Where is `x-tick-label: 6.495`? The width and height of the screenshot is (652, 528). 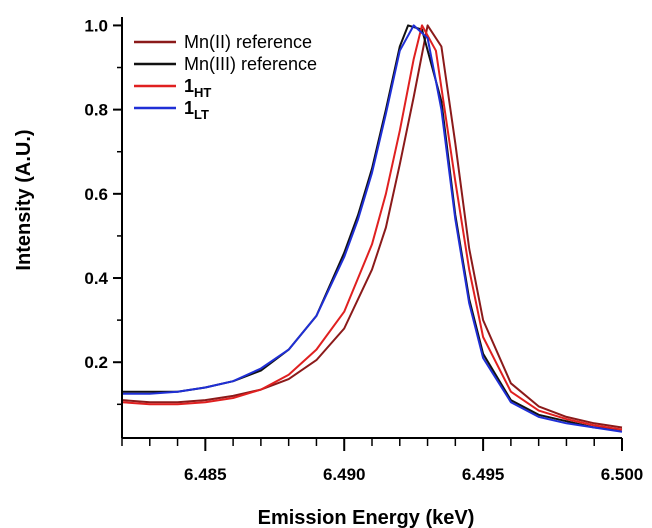 x-tick-label: 6.495 is located at coordinates (483, 474).